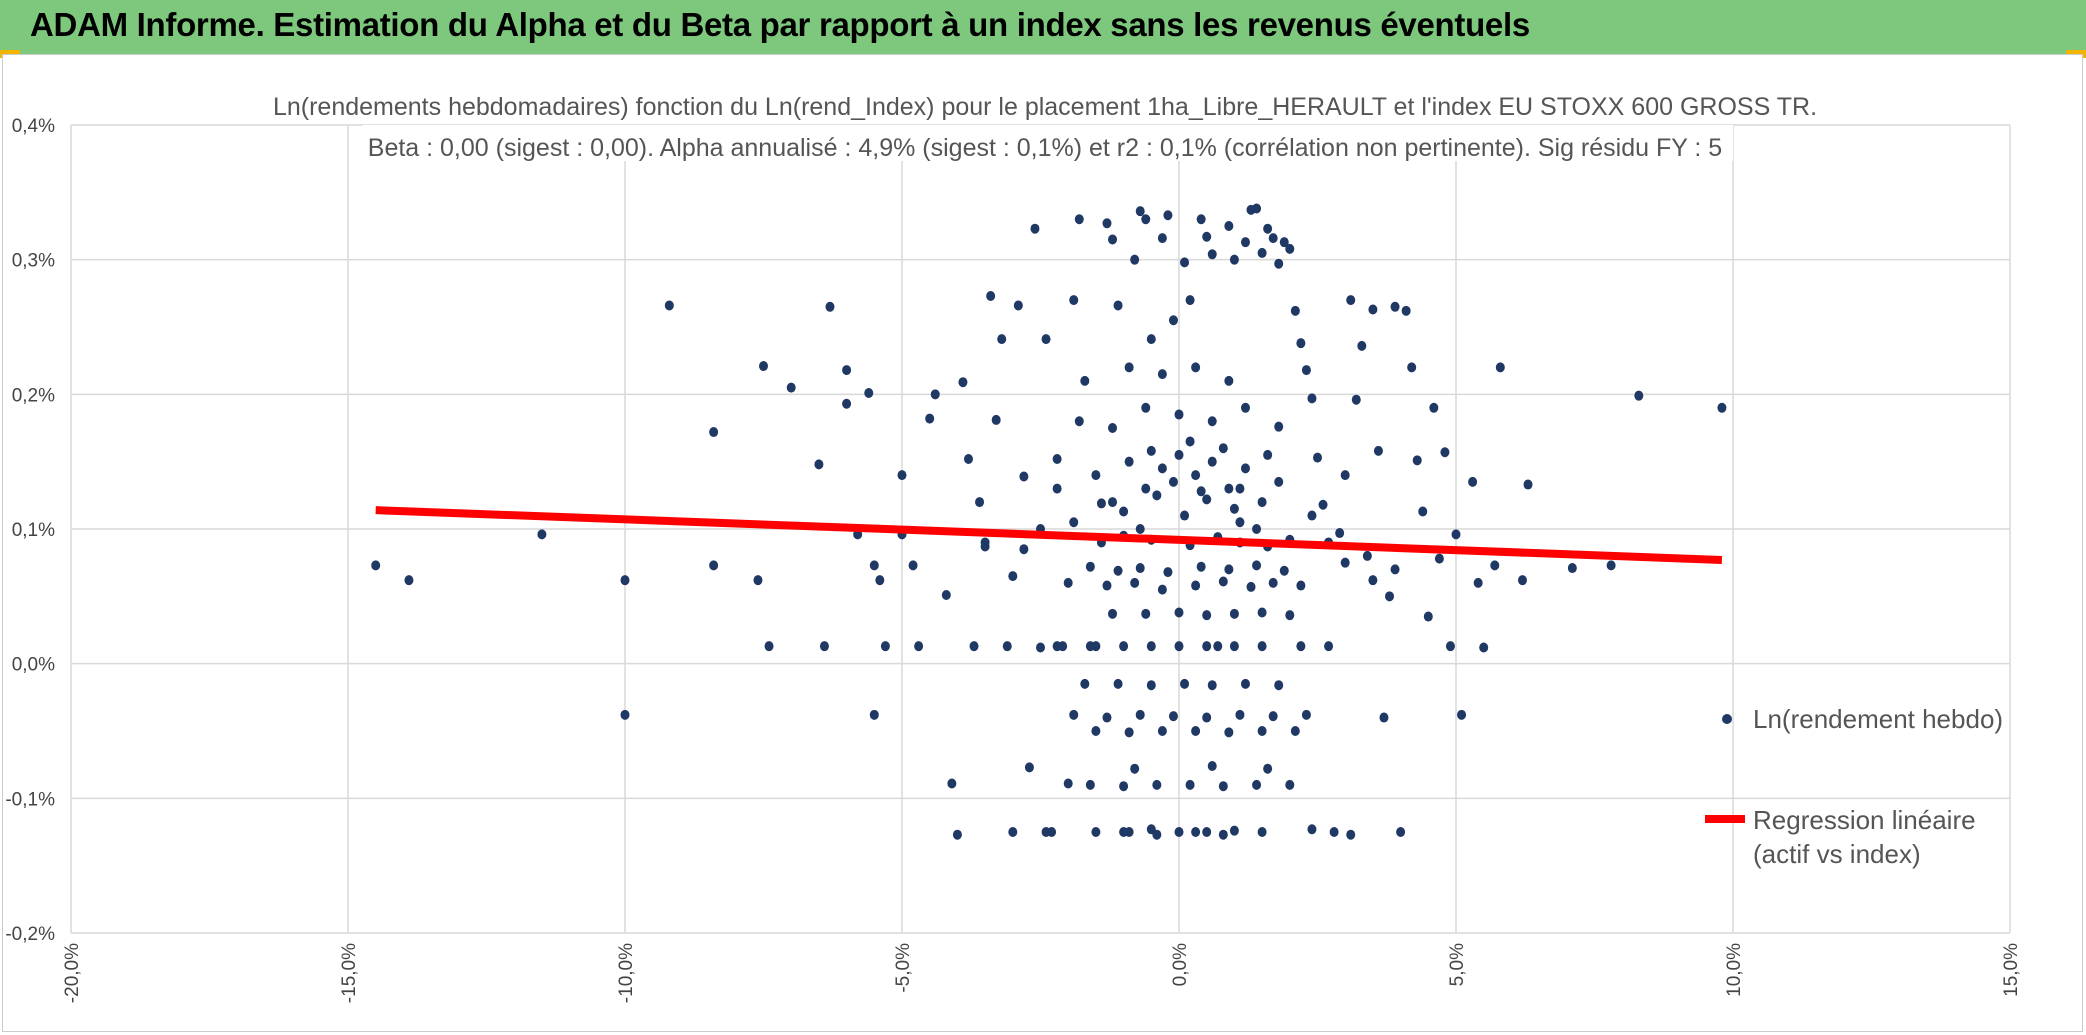 This screenshot has height=1035, width=2086. I want to click on x-tick-label: 15,0%, so click(2011, 970).